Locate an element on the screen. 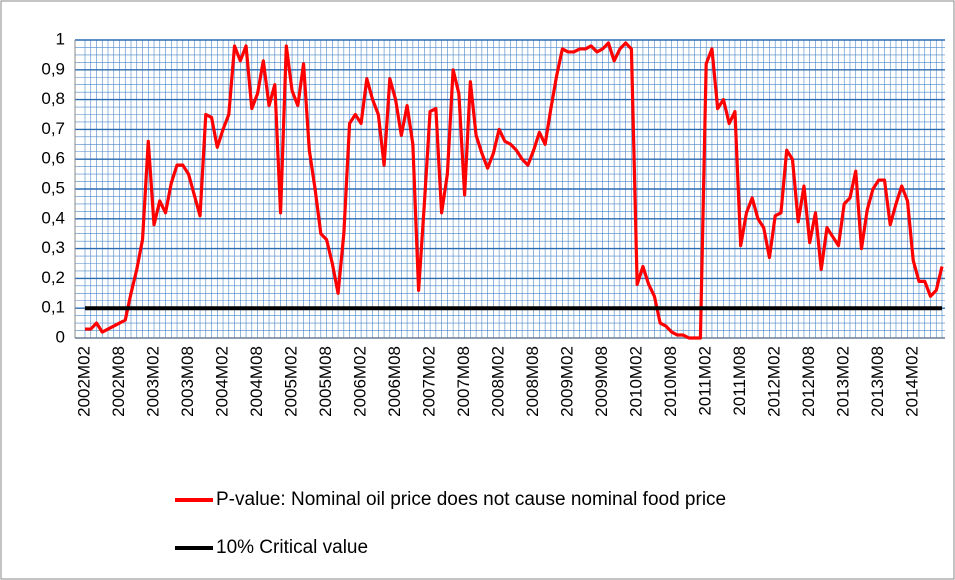 Image resolution: width=955 pixels, height=580 pixels. x-tick-label: 2004M08 is located at coordinates (256, 381).